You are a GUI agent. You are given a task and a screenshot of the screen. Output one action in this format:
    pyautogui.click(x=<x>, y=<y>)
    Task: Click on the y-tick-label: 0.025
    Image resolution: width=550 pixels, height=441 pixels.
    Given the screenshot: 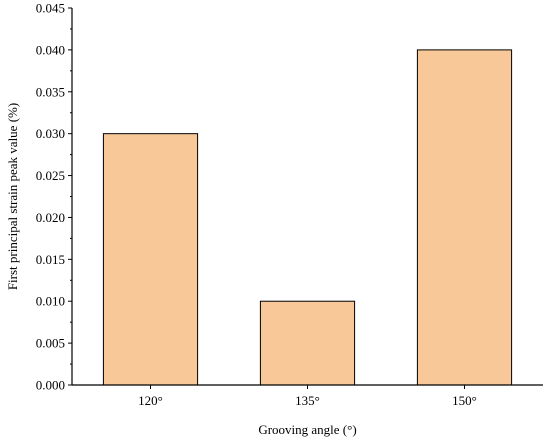 What is the action you would take?
    pyautogui.click(x=50, y=175)
    